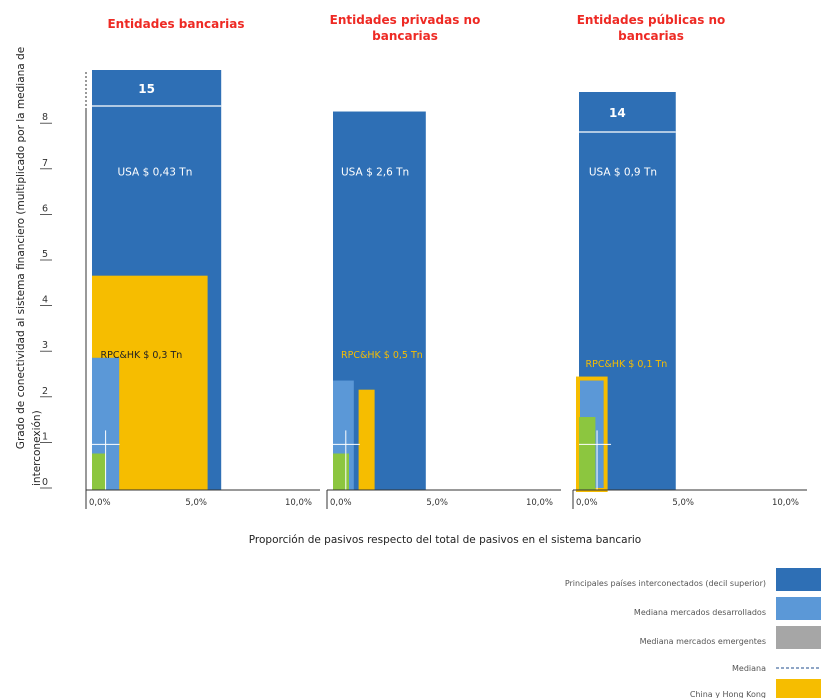 This screenshot has height=698, width=821. I want to click on legend-label: China y Hong Kong, so click(728, 694).